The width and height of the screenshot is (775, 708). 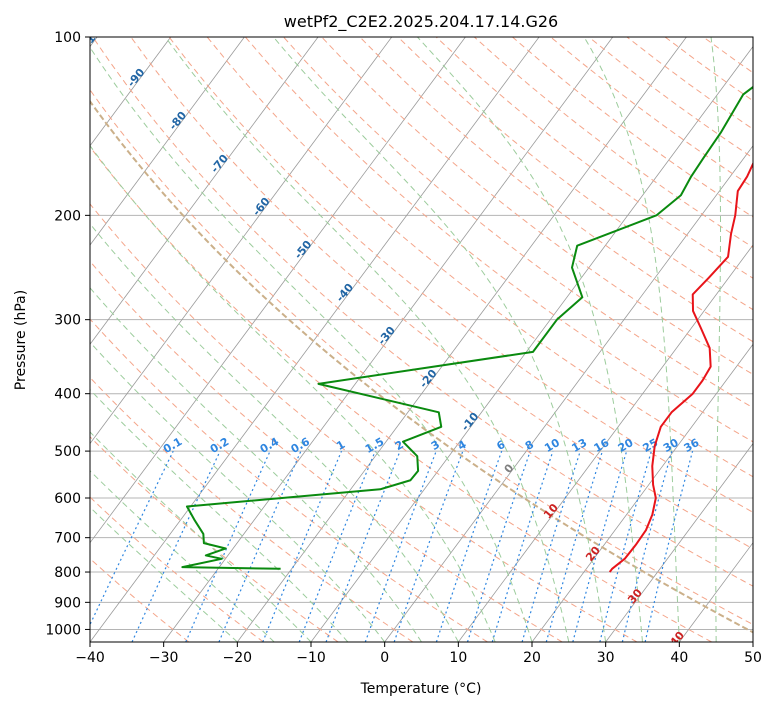 What do you see at coordinates (532, 658) in the screenshot?
I see `x-tick-label: 20` at bounding box center [532, 658].